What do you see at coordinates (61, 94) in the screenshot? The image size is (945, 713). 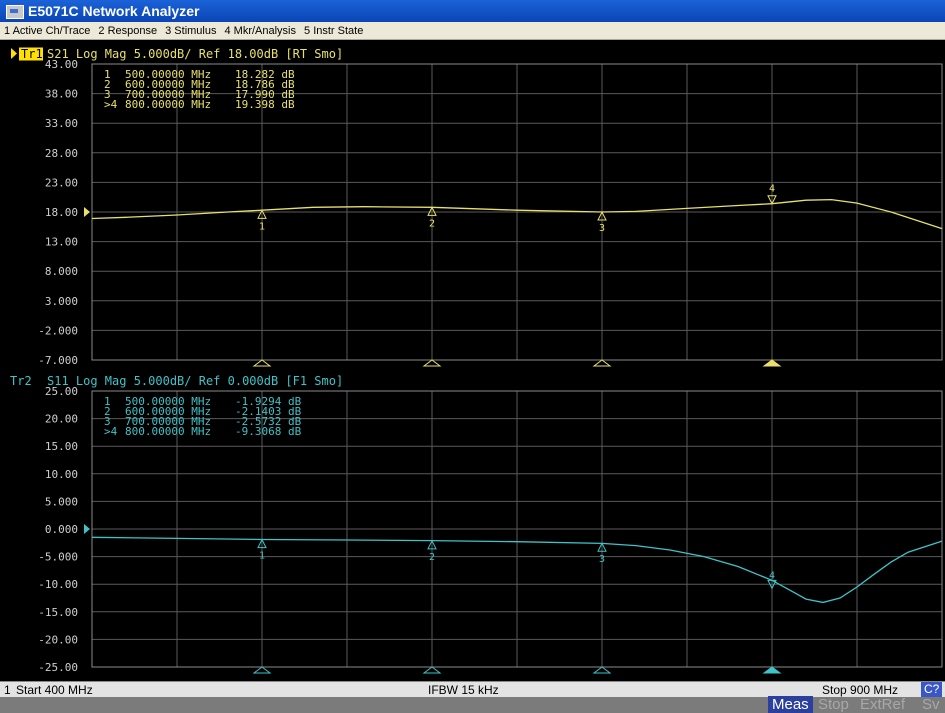 I see `ch1-y-tick-label: 38.00` at bounding box center [61, 94].